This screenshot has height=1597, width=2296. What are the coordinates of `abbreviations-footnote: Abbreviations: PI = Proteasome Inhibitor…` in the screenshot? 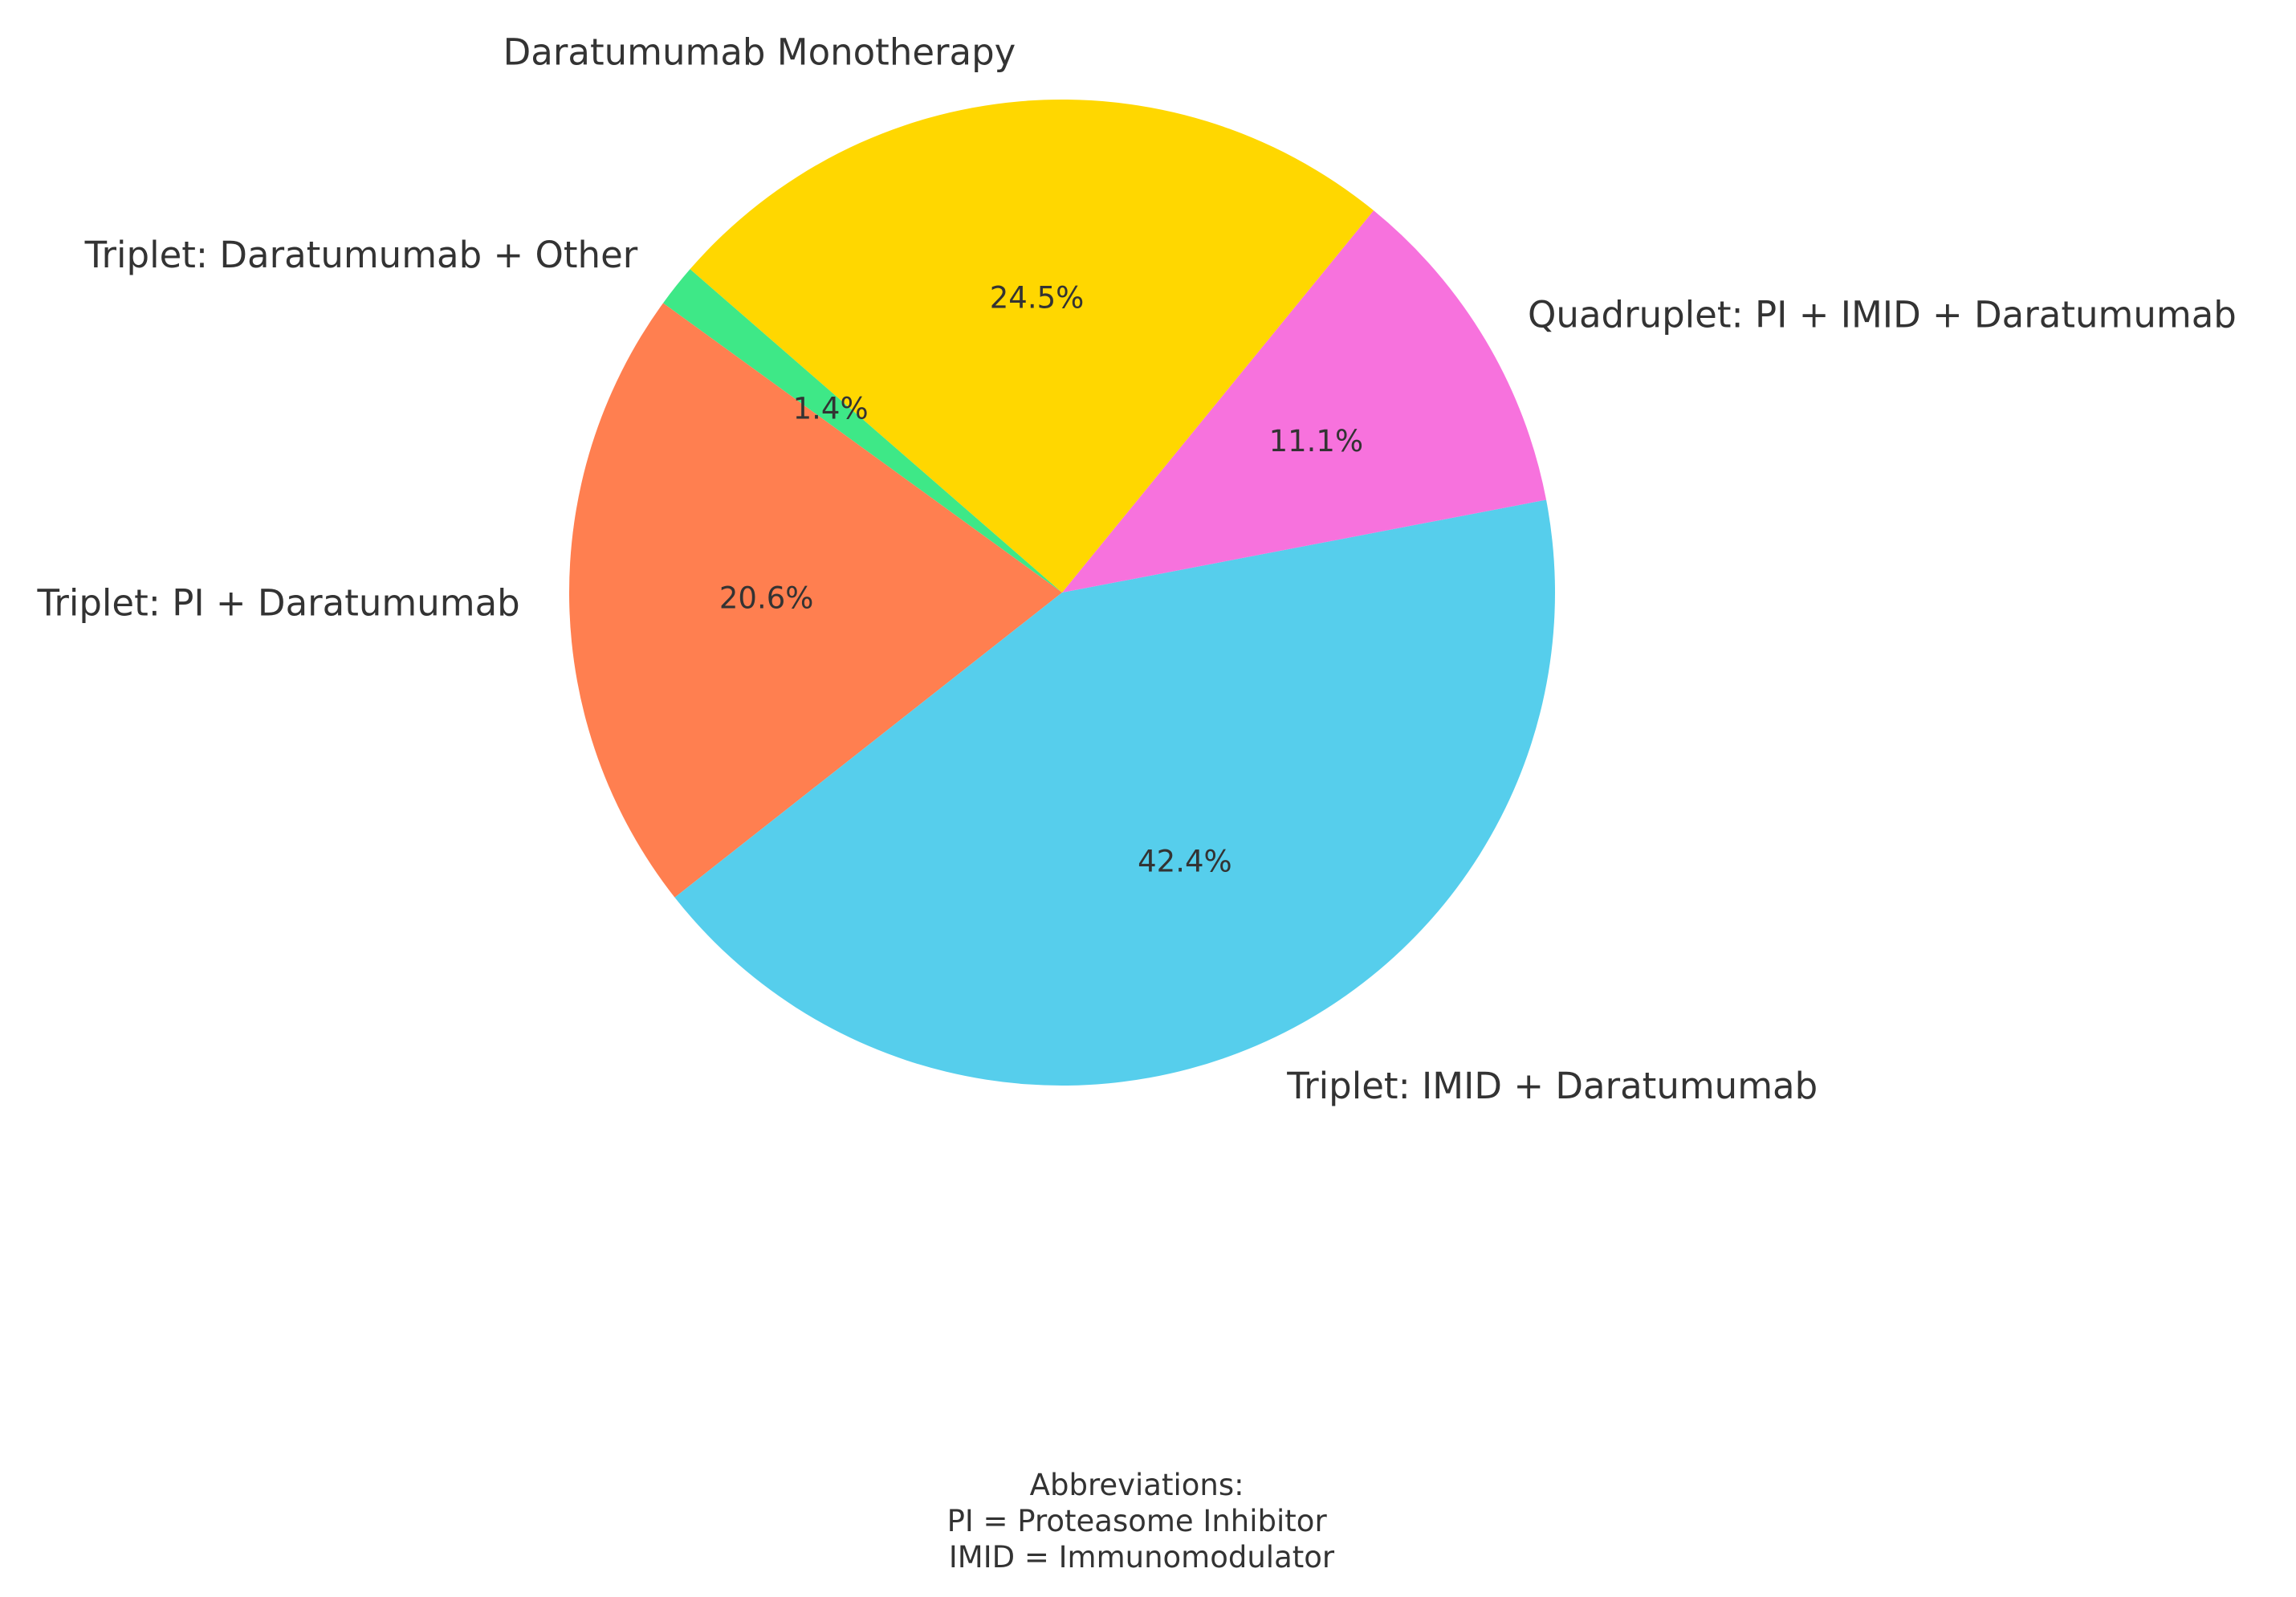 It's located at (1142, 1522).